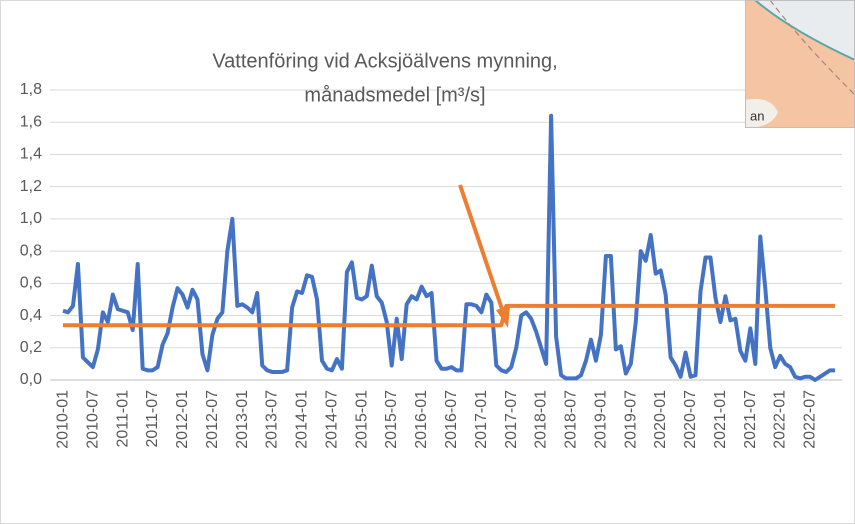  I want to click on x-tick-label: 2011-07, so click(152, 419).